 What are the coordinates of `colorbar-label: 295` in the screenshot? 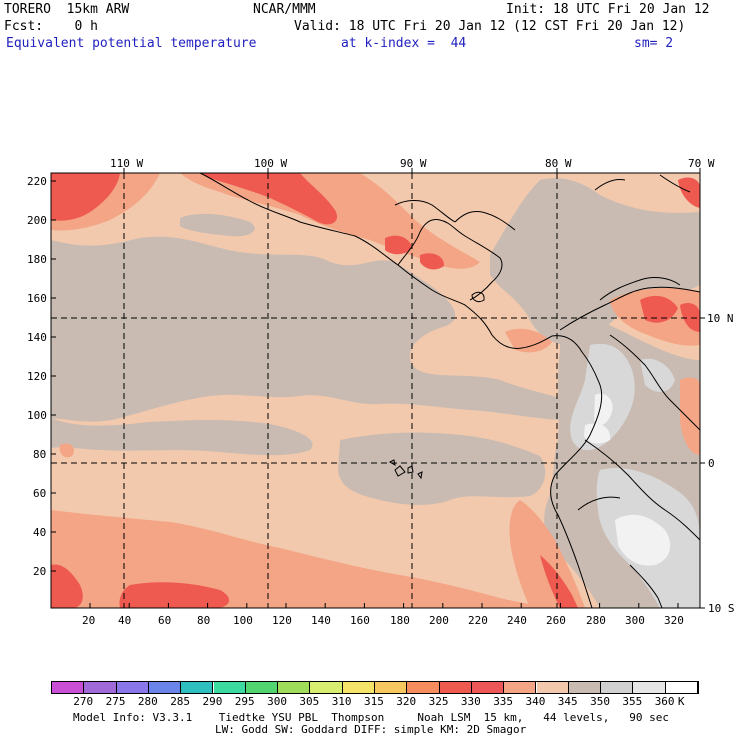 It's located at (244, 701).